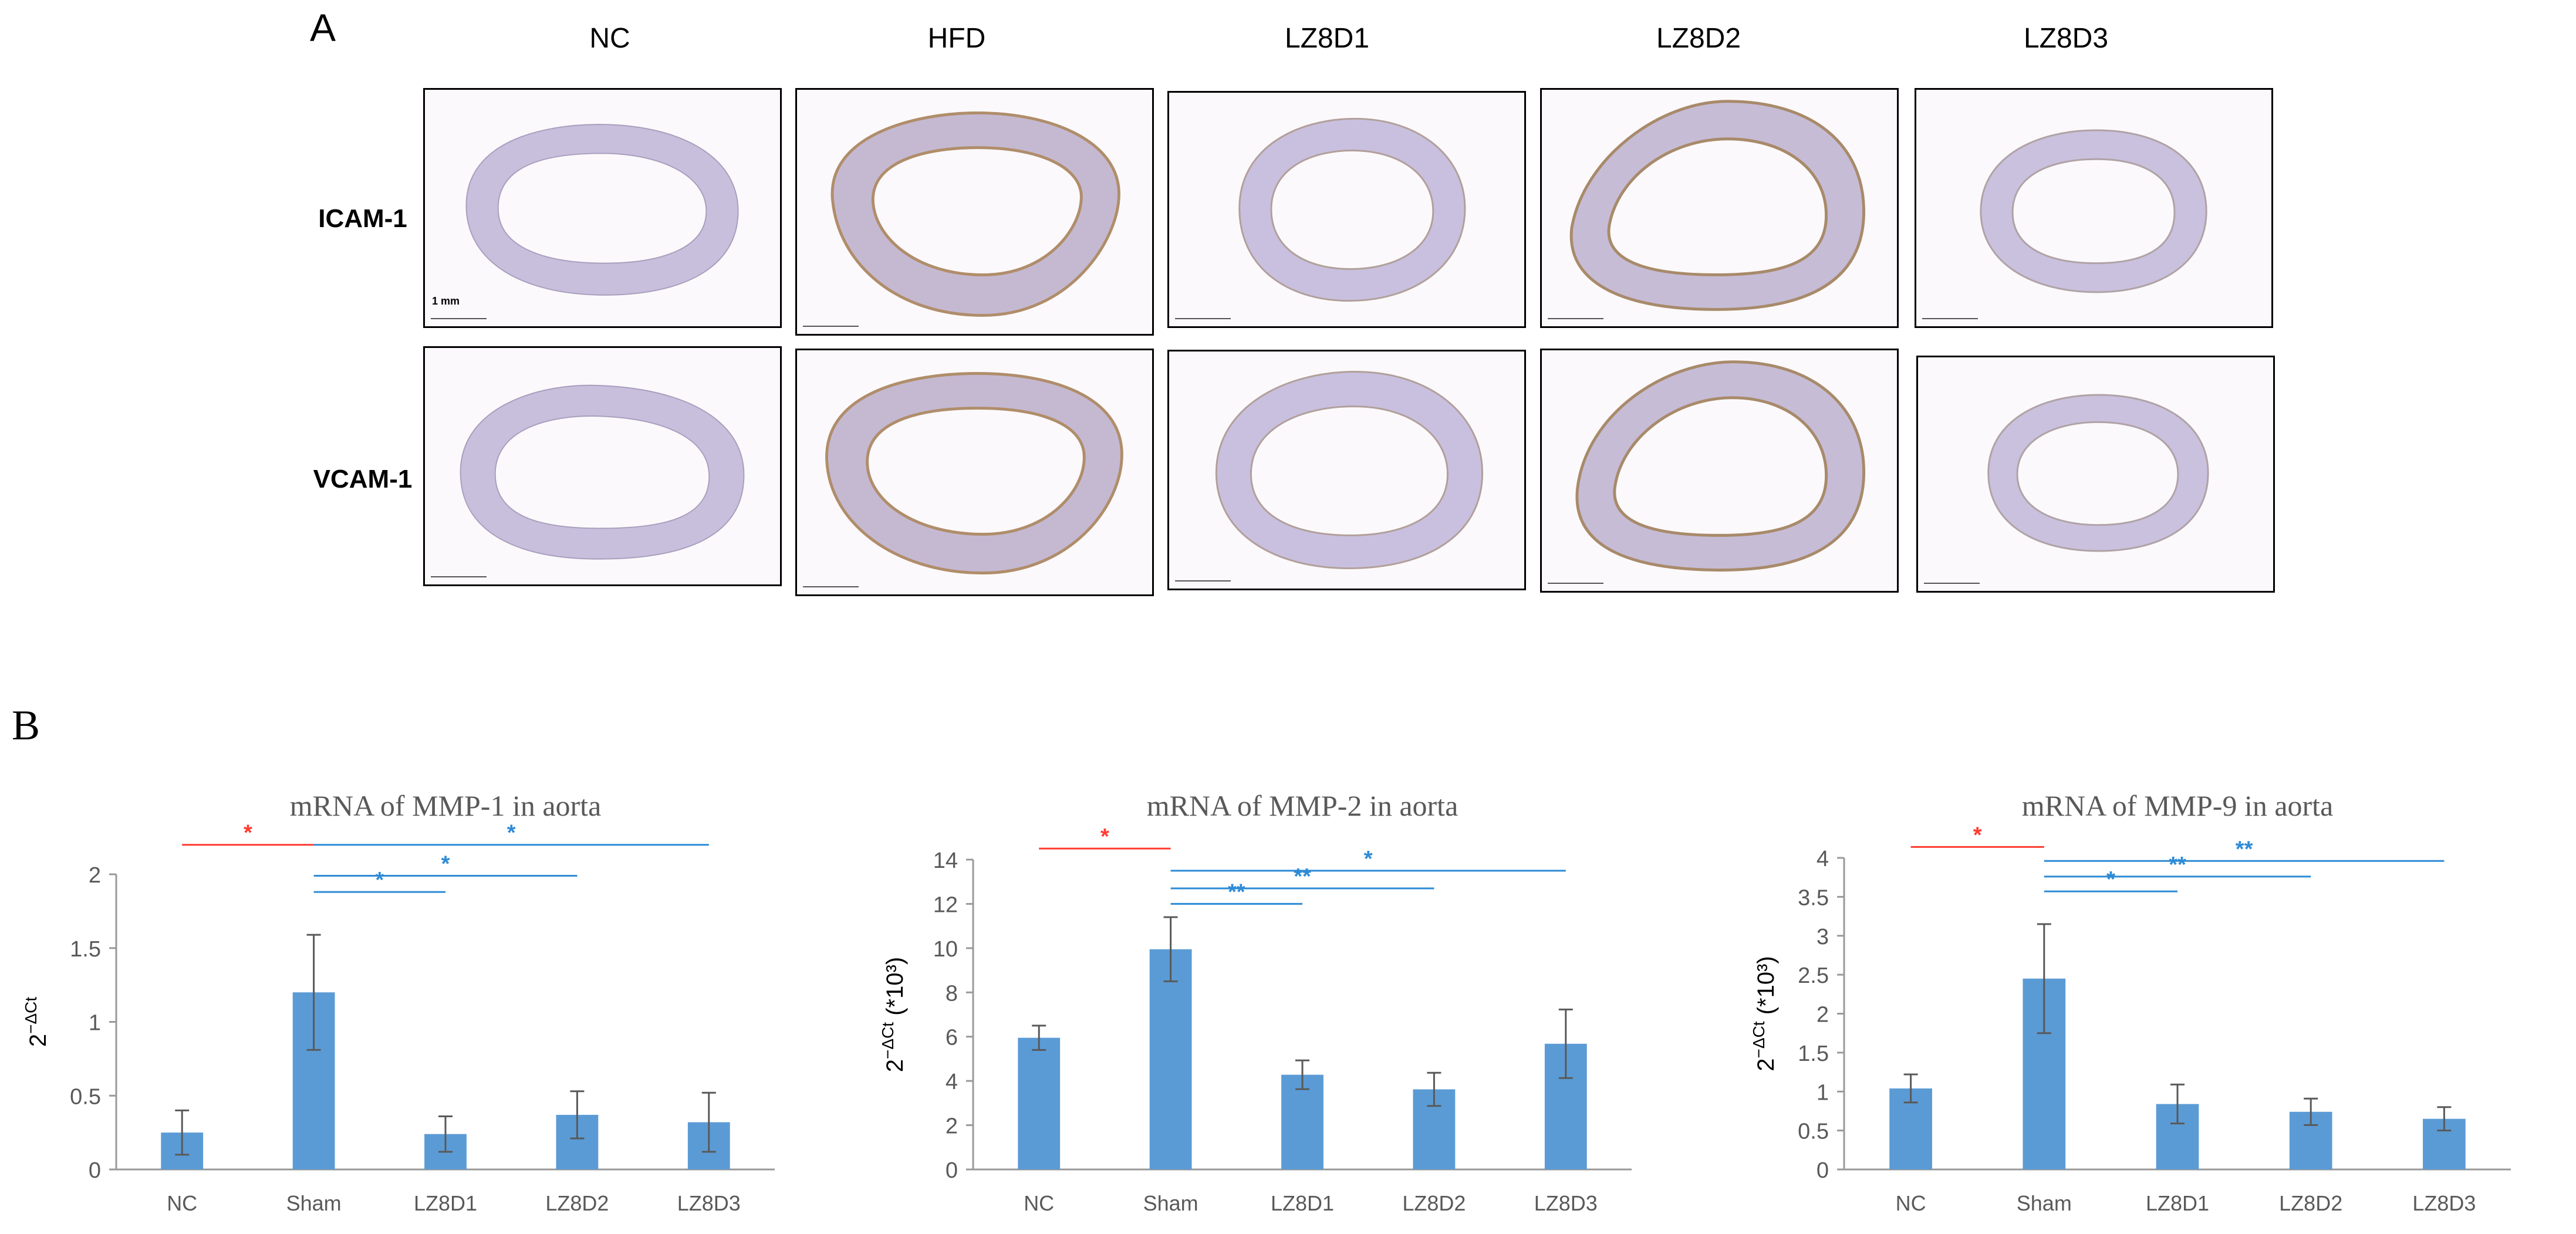  Describe the element at coordinates (957, 39) in the screenshot. I see `column-header-hfd: HFD` at that location.